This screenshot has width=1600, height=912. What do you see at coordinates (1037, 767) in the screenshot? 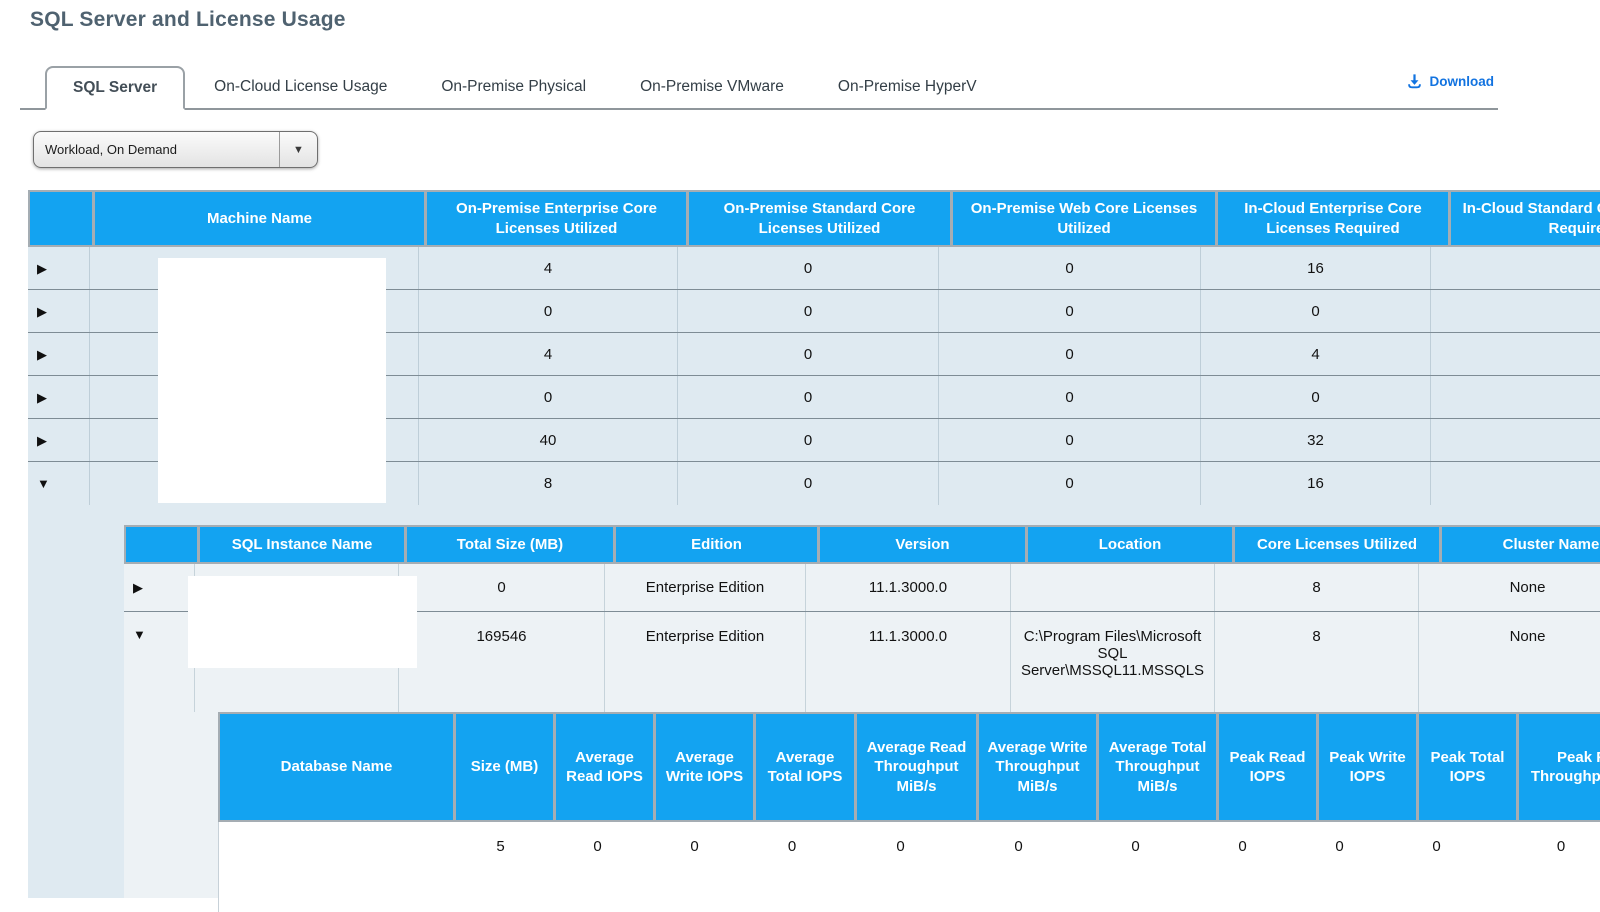
I see `column-header: Average Write Throughput MiB/s` at bounding box center [1037, 767].